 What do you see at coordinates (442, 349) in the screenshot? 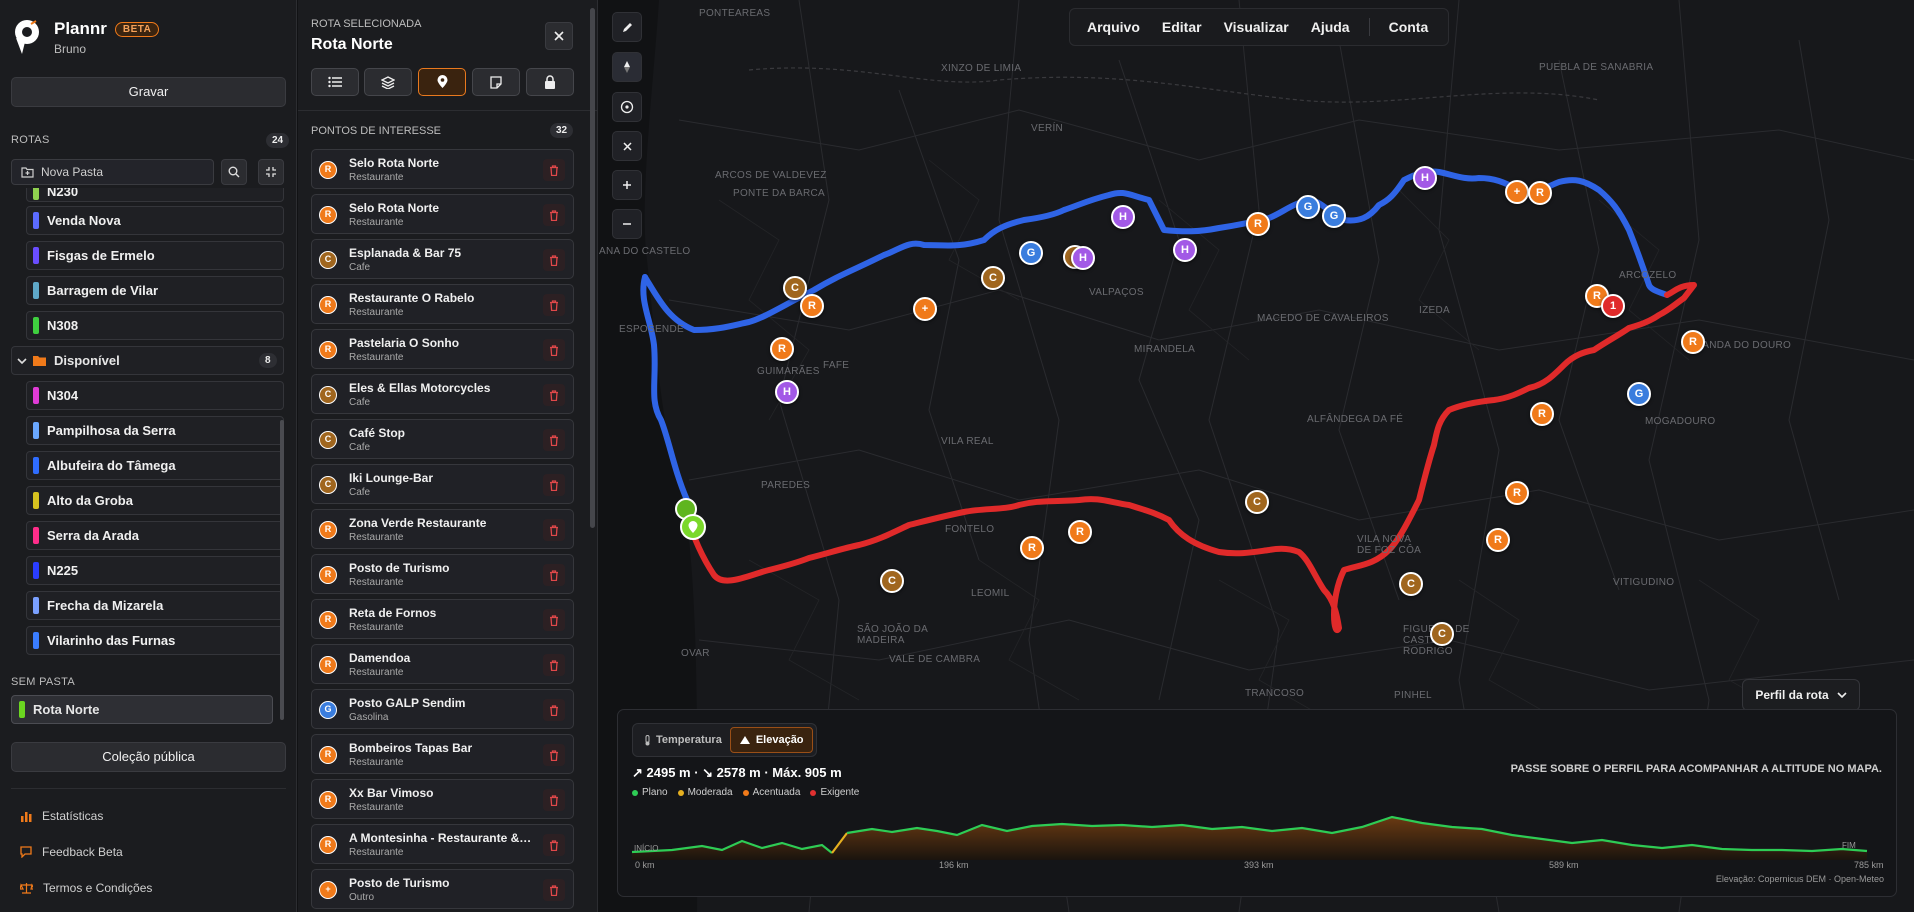
I see `poi-row: R Pastelaria O Sonho Restaurante` at bounding box center [442, 349].